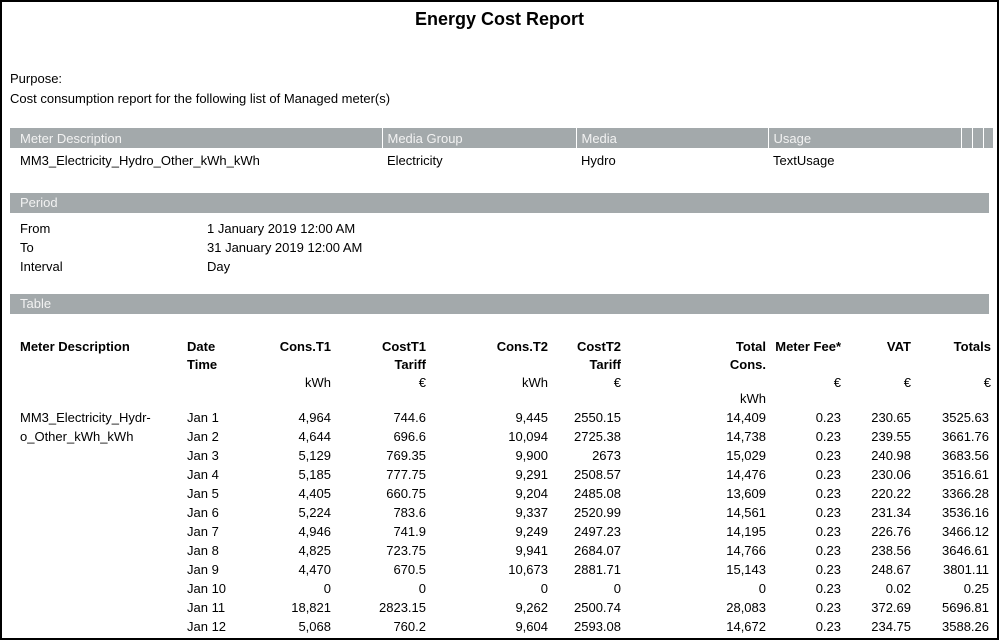 This screenshot has width=999, height=640. Describe the element at coordinates (531, 626) in the screenshot. I see `cost-value-cell: 9,604` at that location.